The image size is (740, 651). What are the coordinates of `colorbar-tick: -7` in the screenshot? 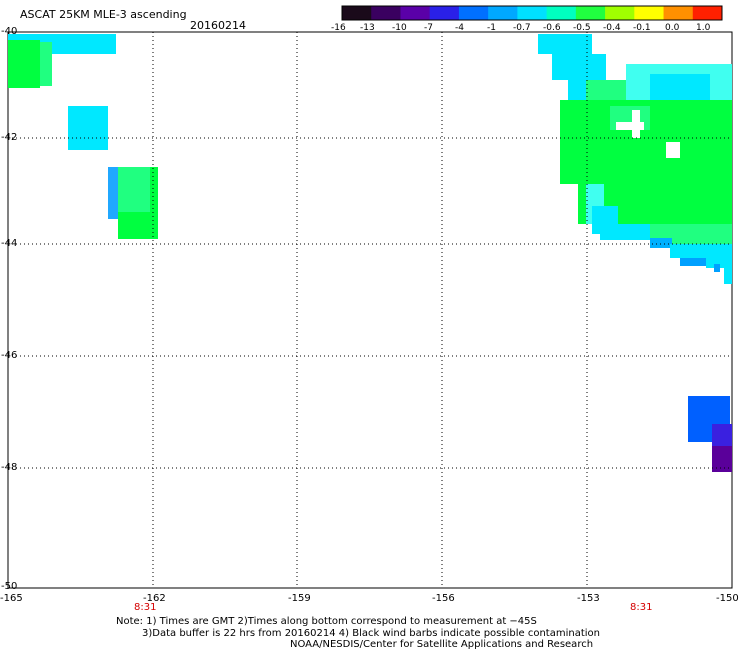 It's located at (428, 28).